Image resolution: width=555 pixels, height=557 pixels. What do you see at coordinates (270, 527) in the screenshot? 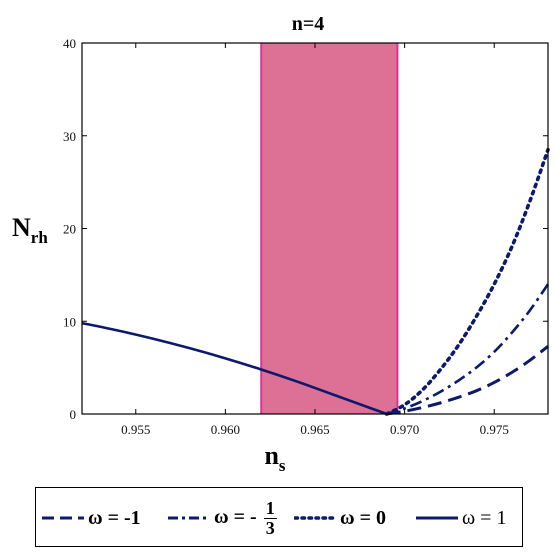
I see `fraction-denominator: 3` at bounding box center [270, 527].